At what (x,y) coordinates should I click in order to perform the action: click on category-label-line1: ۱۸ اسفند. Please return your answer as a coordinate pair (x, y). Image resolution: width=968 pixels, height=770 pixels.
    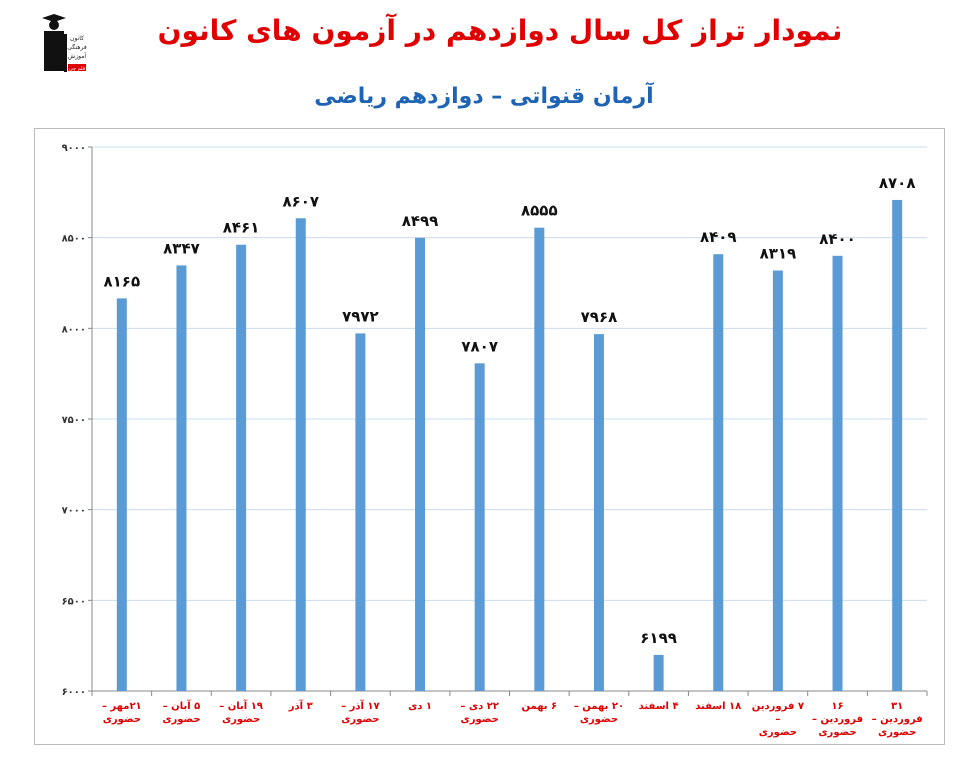
    Looking at the image, I should click on (718, 706).